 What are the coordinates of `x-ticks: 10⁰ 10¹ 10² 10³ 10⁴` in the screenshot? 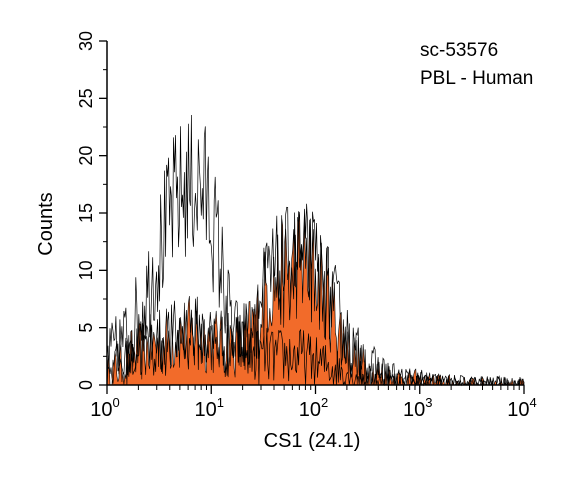 It's located at (313, 403).